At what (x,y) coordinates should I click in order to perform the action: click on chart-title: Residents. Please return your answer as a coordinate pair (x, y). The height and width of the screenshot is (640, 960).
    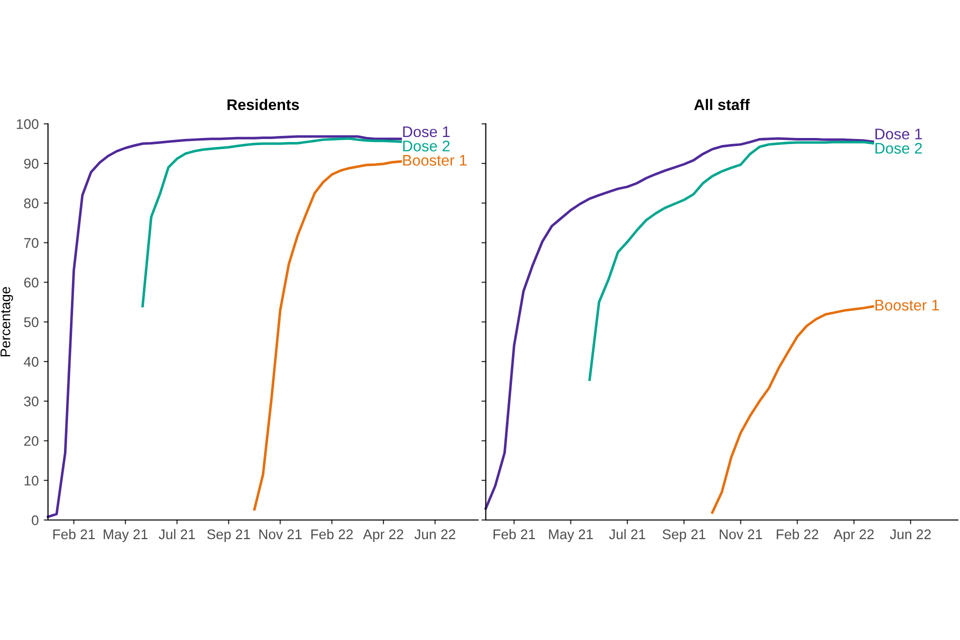
    Looking at the image, I should click on (263, 104).